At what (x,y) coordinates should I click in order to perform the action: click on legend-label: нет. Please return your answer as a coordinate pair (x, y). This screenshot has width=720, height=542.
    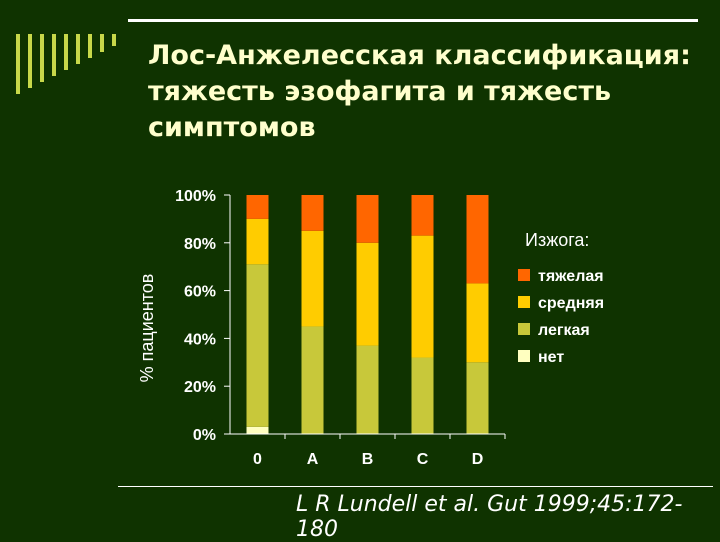
    Looking at the image, I should click on (551, 357).